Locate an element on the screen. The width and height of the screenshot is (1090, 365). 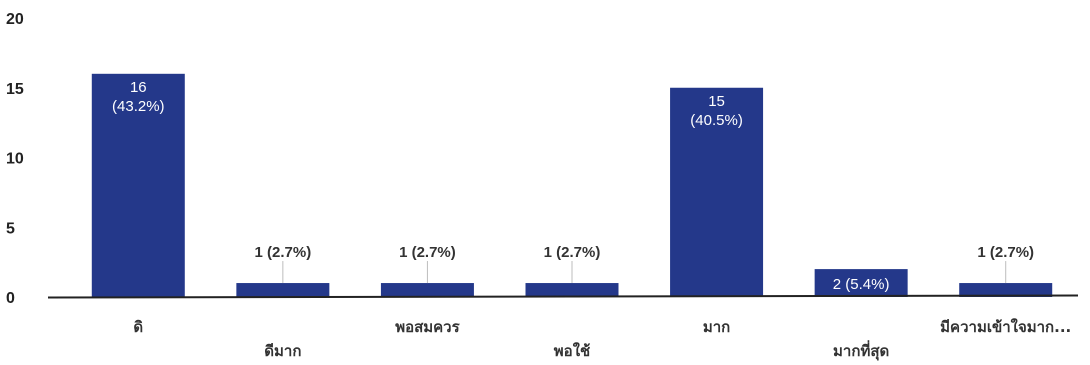
y-tick-label-15: 15 is located at coordinates (15, 89).